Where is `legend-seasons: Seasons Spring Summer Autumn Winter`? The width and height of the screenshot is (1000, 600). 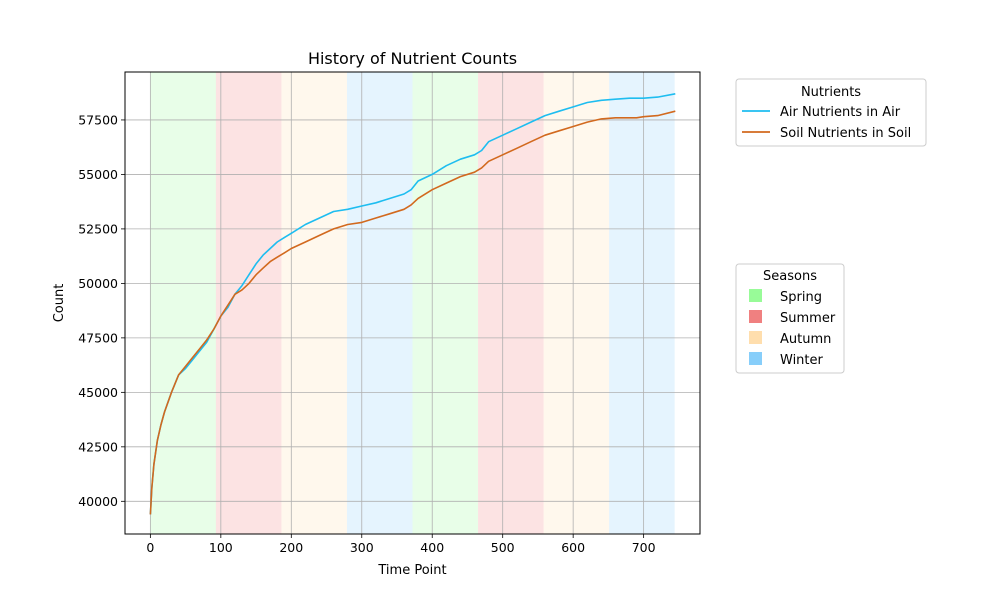 legend-seasons: Seasons Spring Summer Autumn Winter is located at coordinates (790, 318).